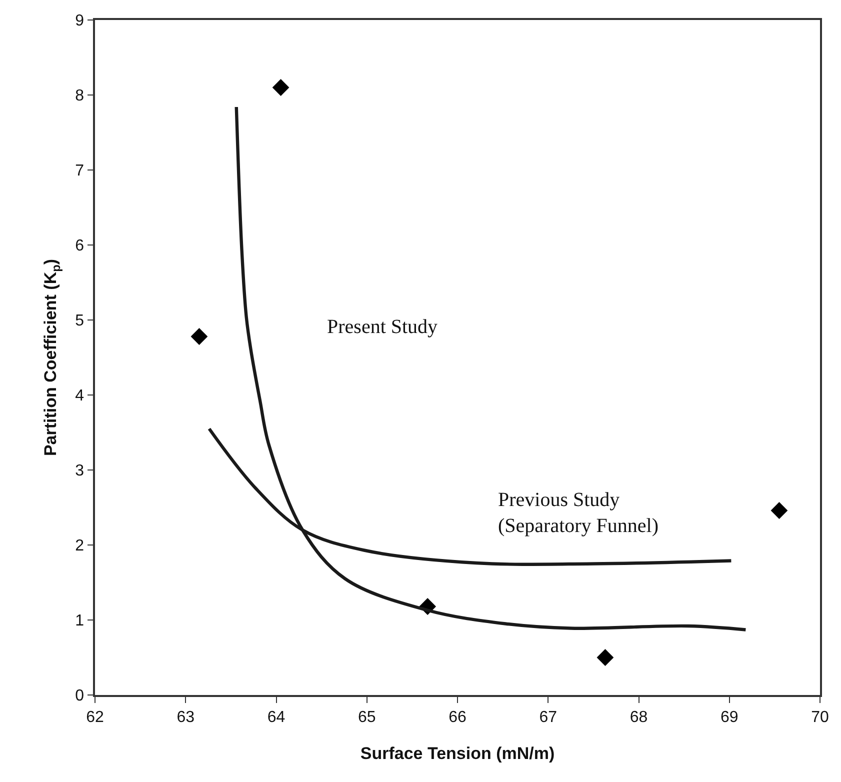 Image resolution: width=841 pixels, height=782 pixels. What do you see at coordinates (578, 513) in the screenshot?
I see `annotation: Previous Study (Separatory Funnel)` at bounding box center [578, 513].